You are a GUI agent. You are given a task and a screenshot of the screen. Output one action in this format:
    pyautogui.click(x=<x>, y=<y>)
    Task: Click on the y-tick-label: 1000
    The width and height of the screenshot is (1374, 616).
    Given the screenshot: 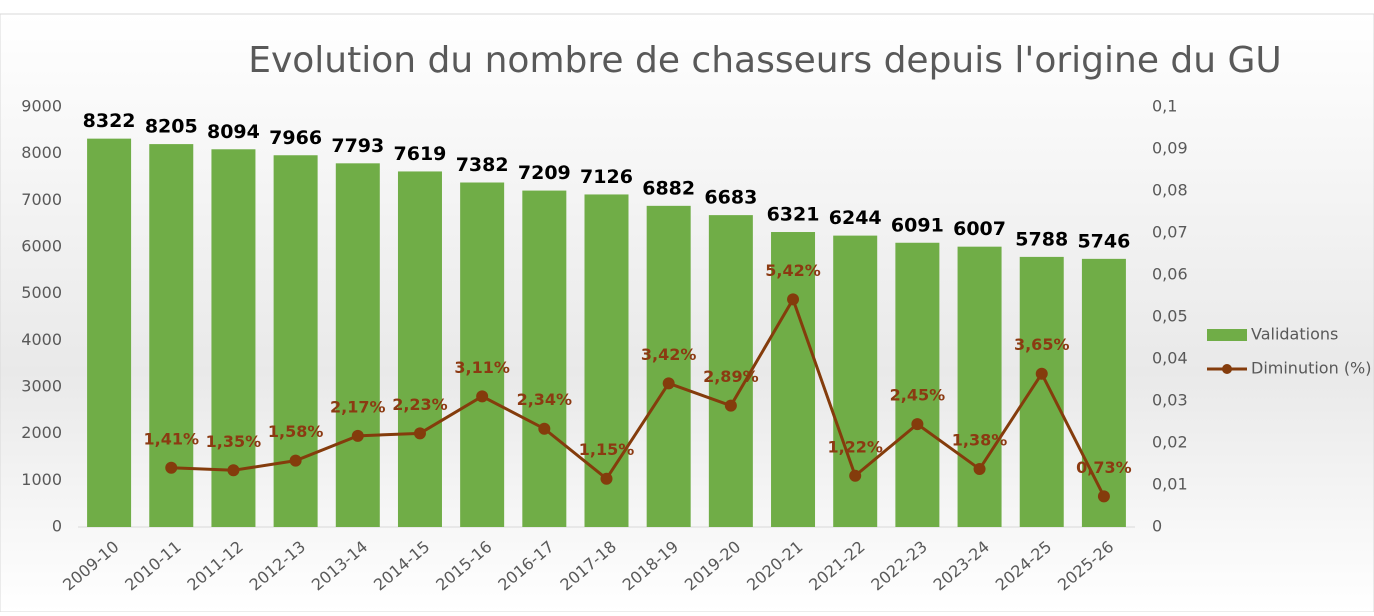 What is the action you would take?
    pyautogui.click(x=41, y=479)
    